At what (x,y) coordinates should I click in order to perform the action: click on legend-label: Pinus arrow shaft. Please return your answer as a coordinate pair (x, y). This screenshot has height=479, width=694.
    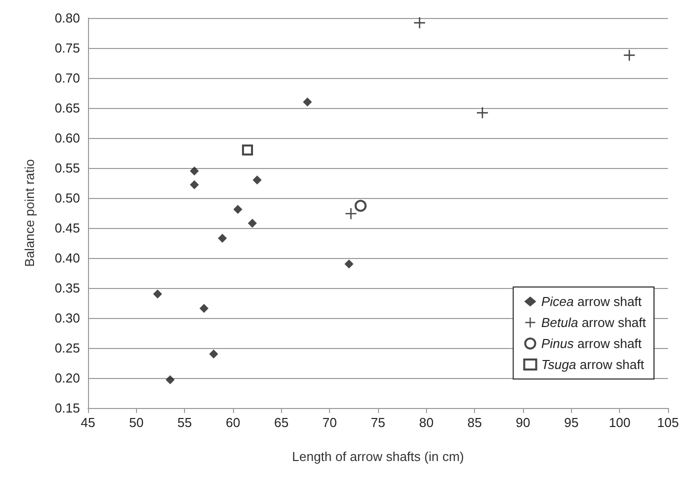
    Looking at the image, I should click on (591, 343).